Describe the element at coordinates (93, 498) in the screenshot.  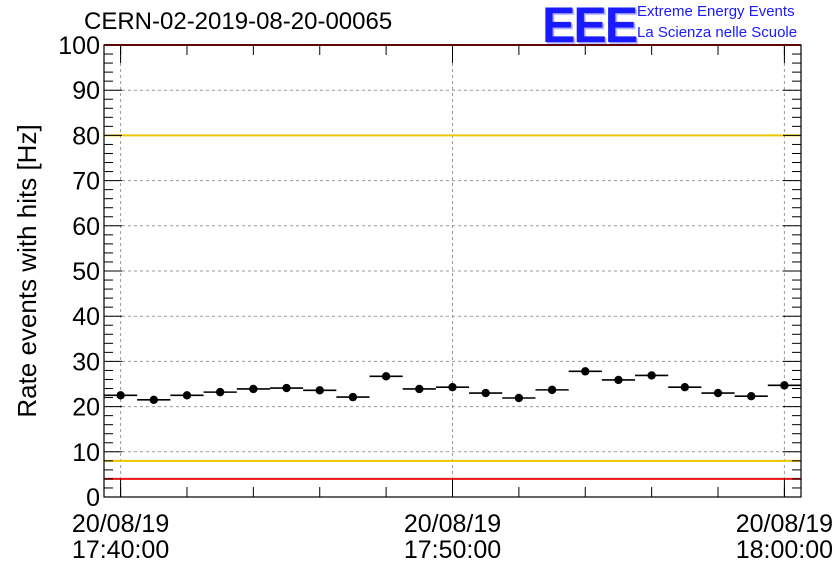
I see `y-tick-label: 0` at that location.